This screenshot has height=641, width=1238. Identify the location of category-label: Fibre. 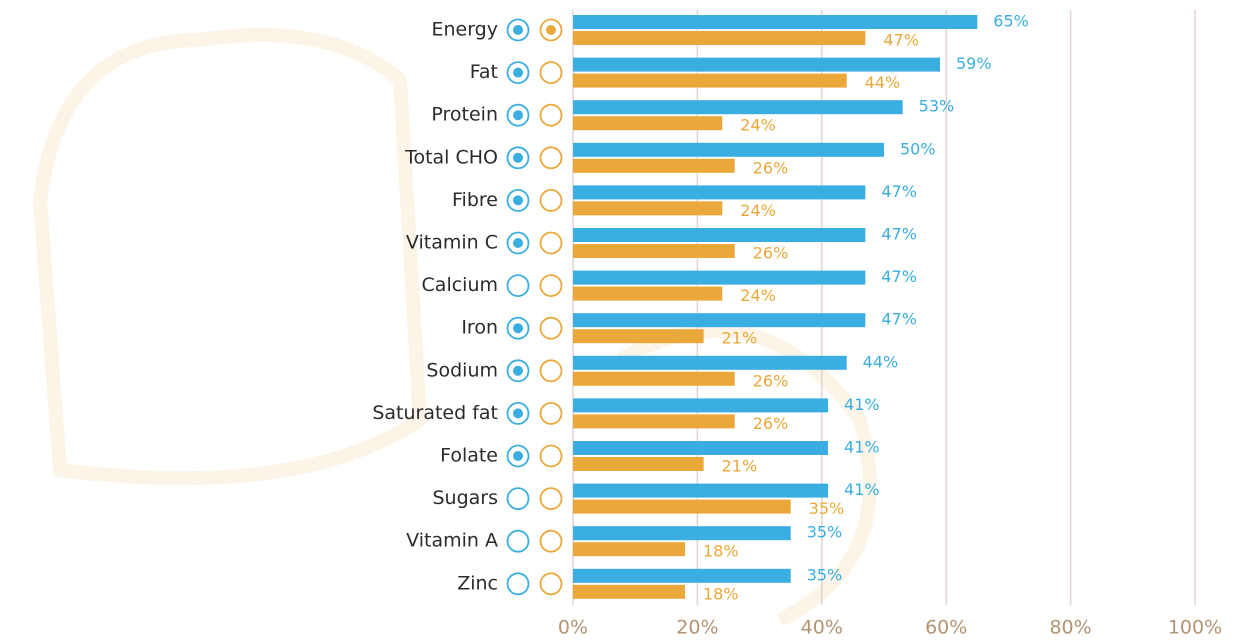
(475, 200).